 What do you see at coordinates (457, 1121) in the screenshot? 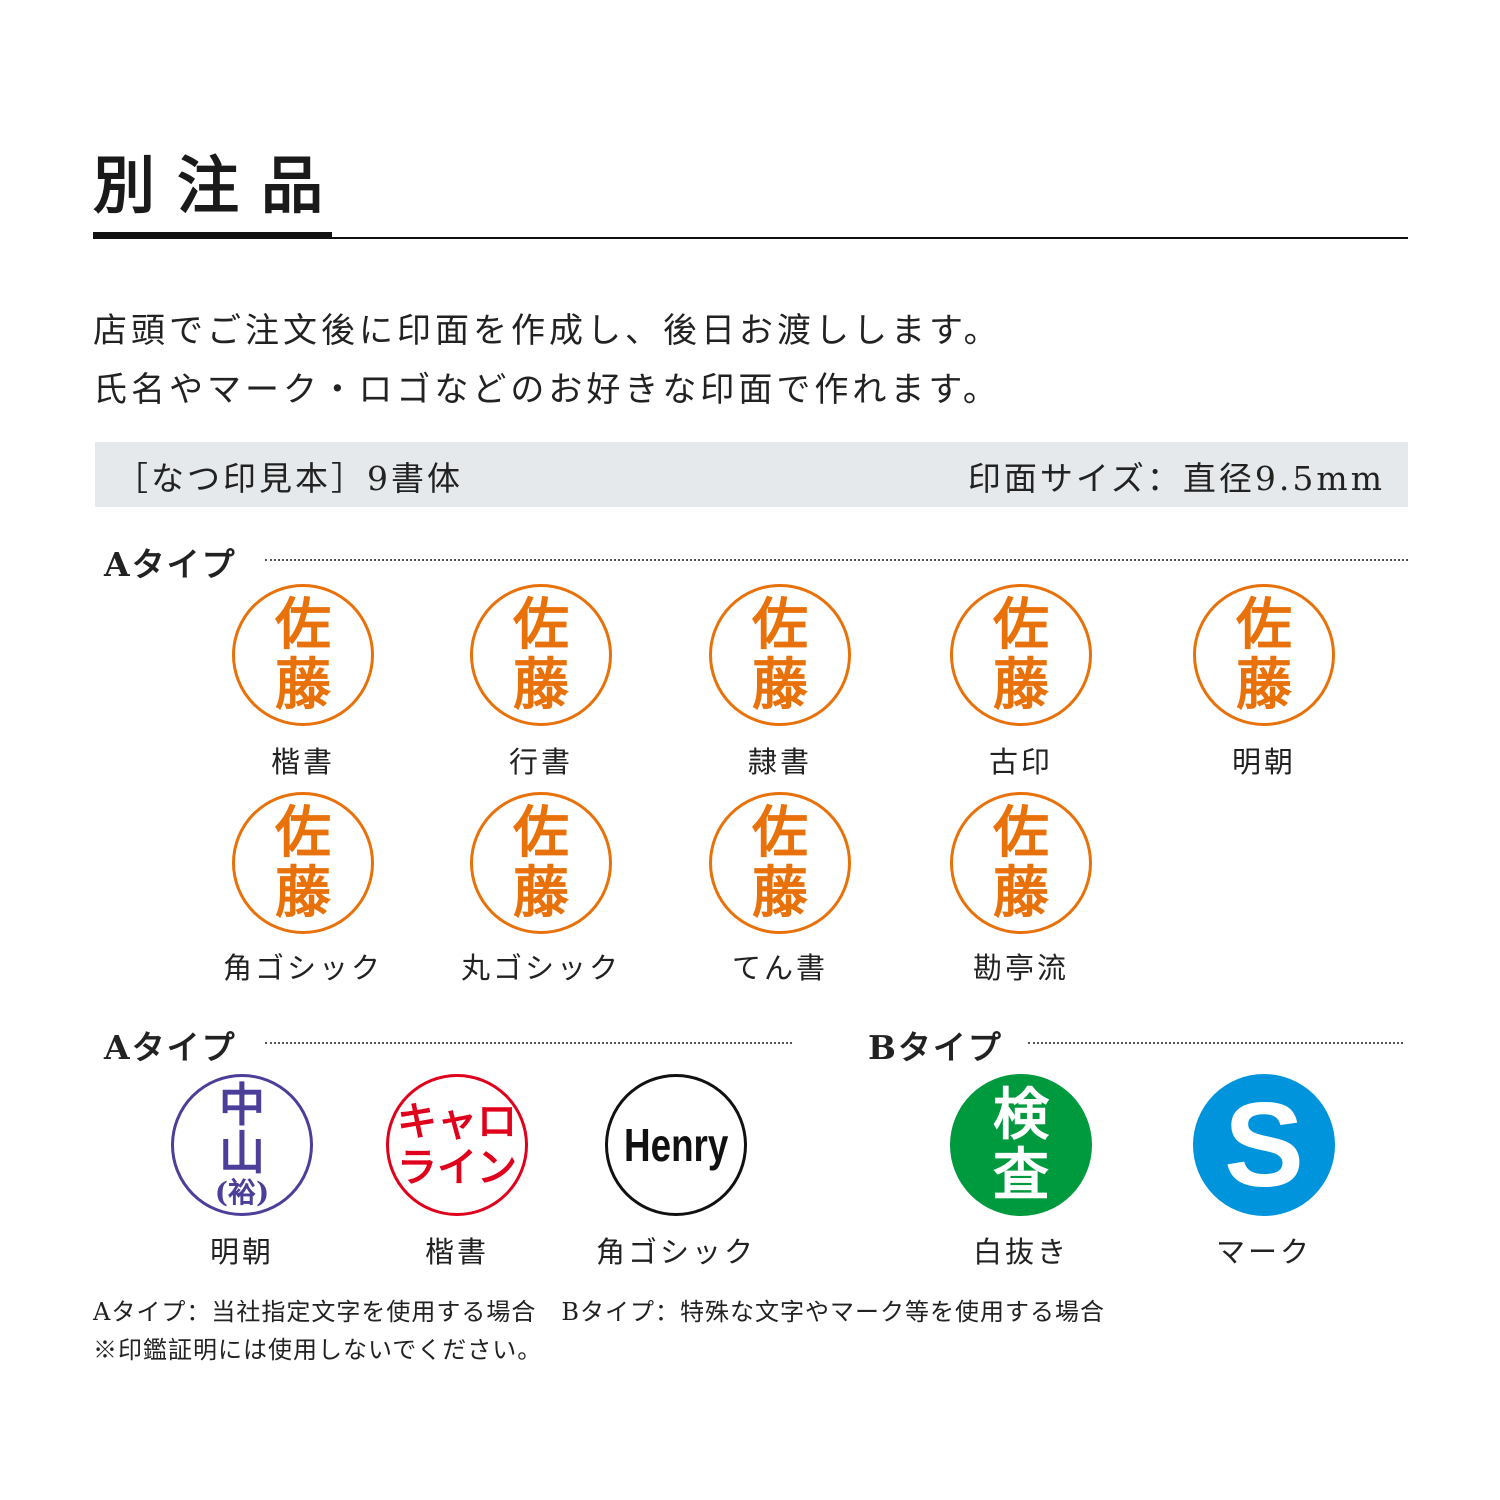
I see `stamp-text: キャロ` at bounding box center [457, 1121].